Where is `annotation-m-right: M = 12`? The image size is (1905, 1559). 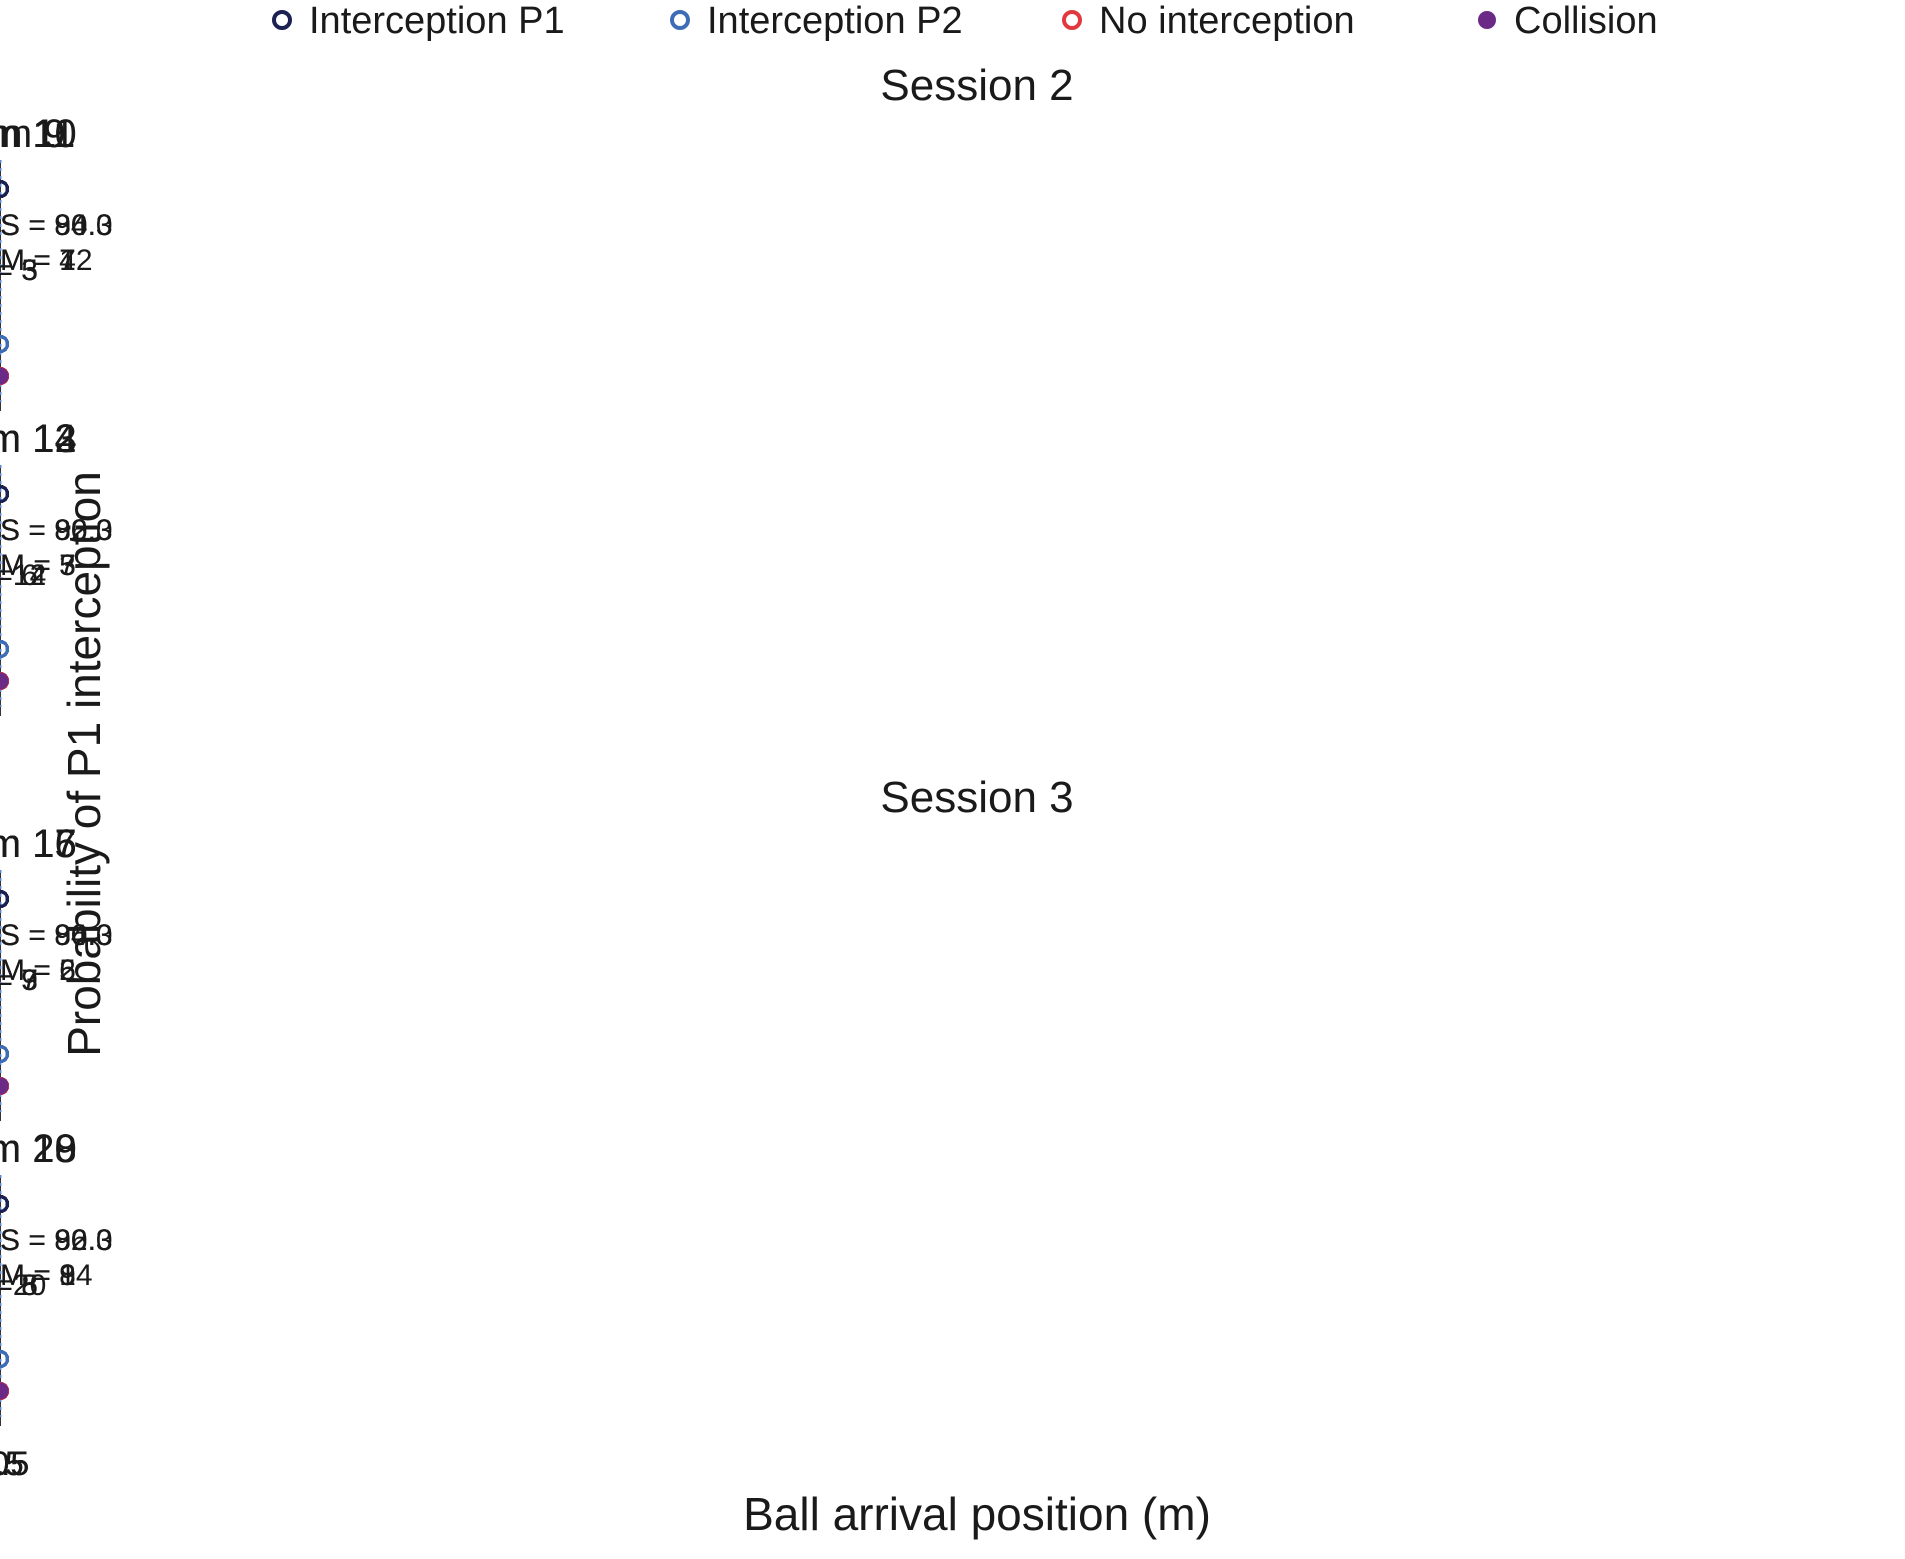
annotation-m-right: M = 12 is located at coordinates (23, 575).